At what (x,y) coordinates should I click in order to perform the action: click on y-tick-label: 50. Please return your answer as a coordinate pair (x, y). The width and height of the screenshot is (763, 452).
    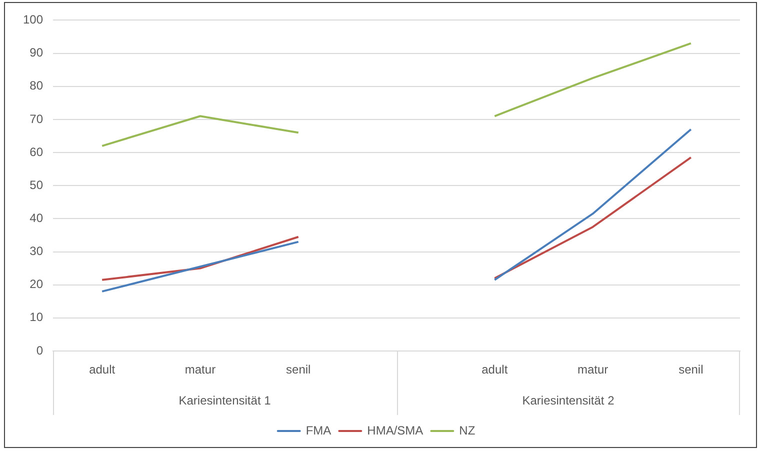
    Looking at the image, I should click on (37, 185).